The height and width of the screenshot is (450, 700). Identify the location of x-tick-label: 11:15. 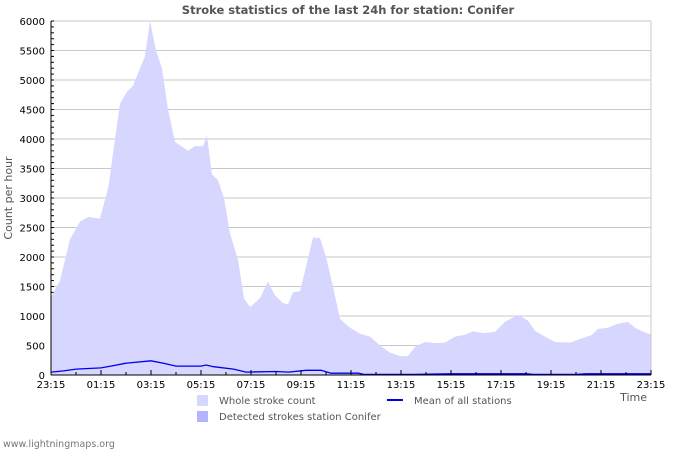
(351, 385).